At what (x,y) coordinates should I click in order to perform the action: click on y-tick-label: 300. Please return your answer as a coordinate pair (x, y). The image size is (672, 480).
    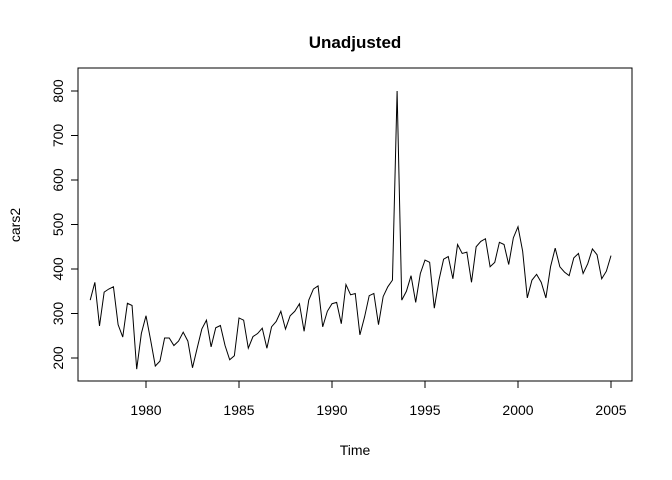
    Looking at the image, I should click on (58, 314).